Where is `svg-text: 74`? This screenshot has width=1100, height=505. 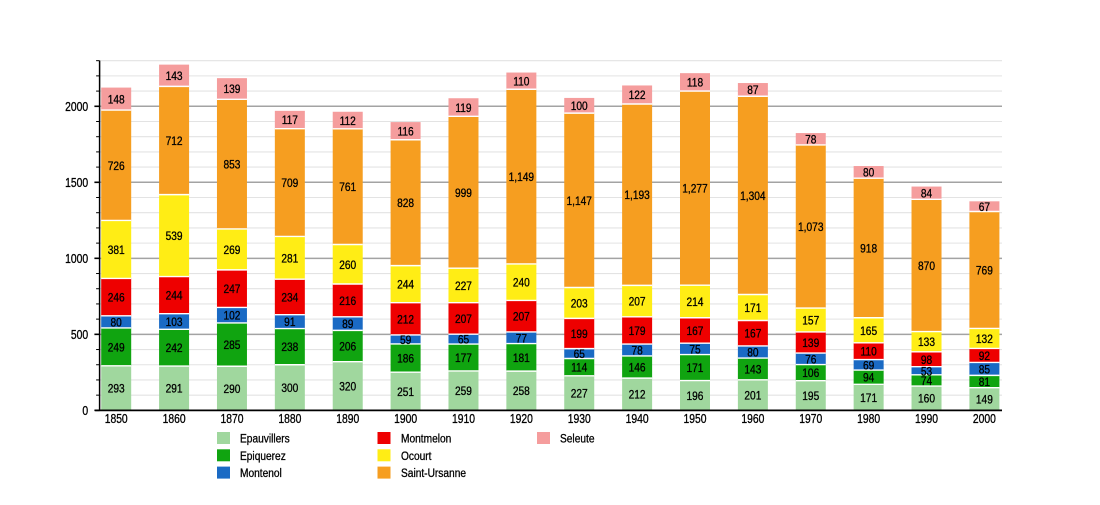 svg-text: 74 is located at coordinates (926, 381).